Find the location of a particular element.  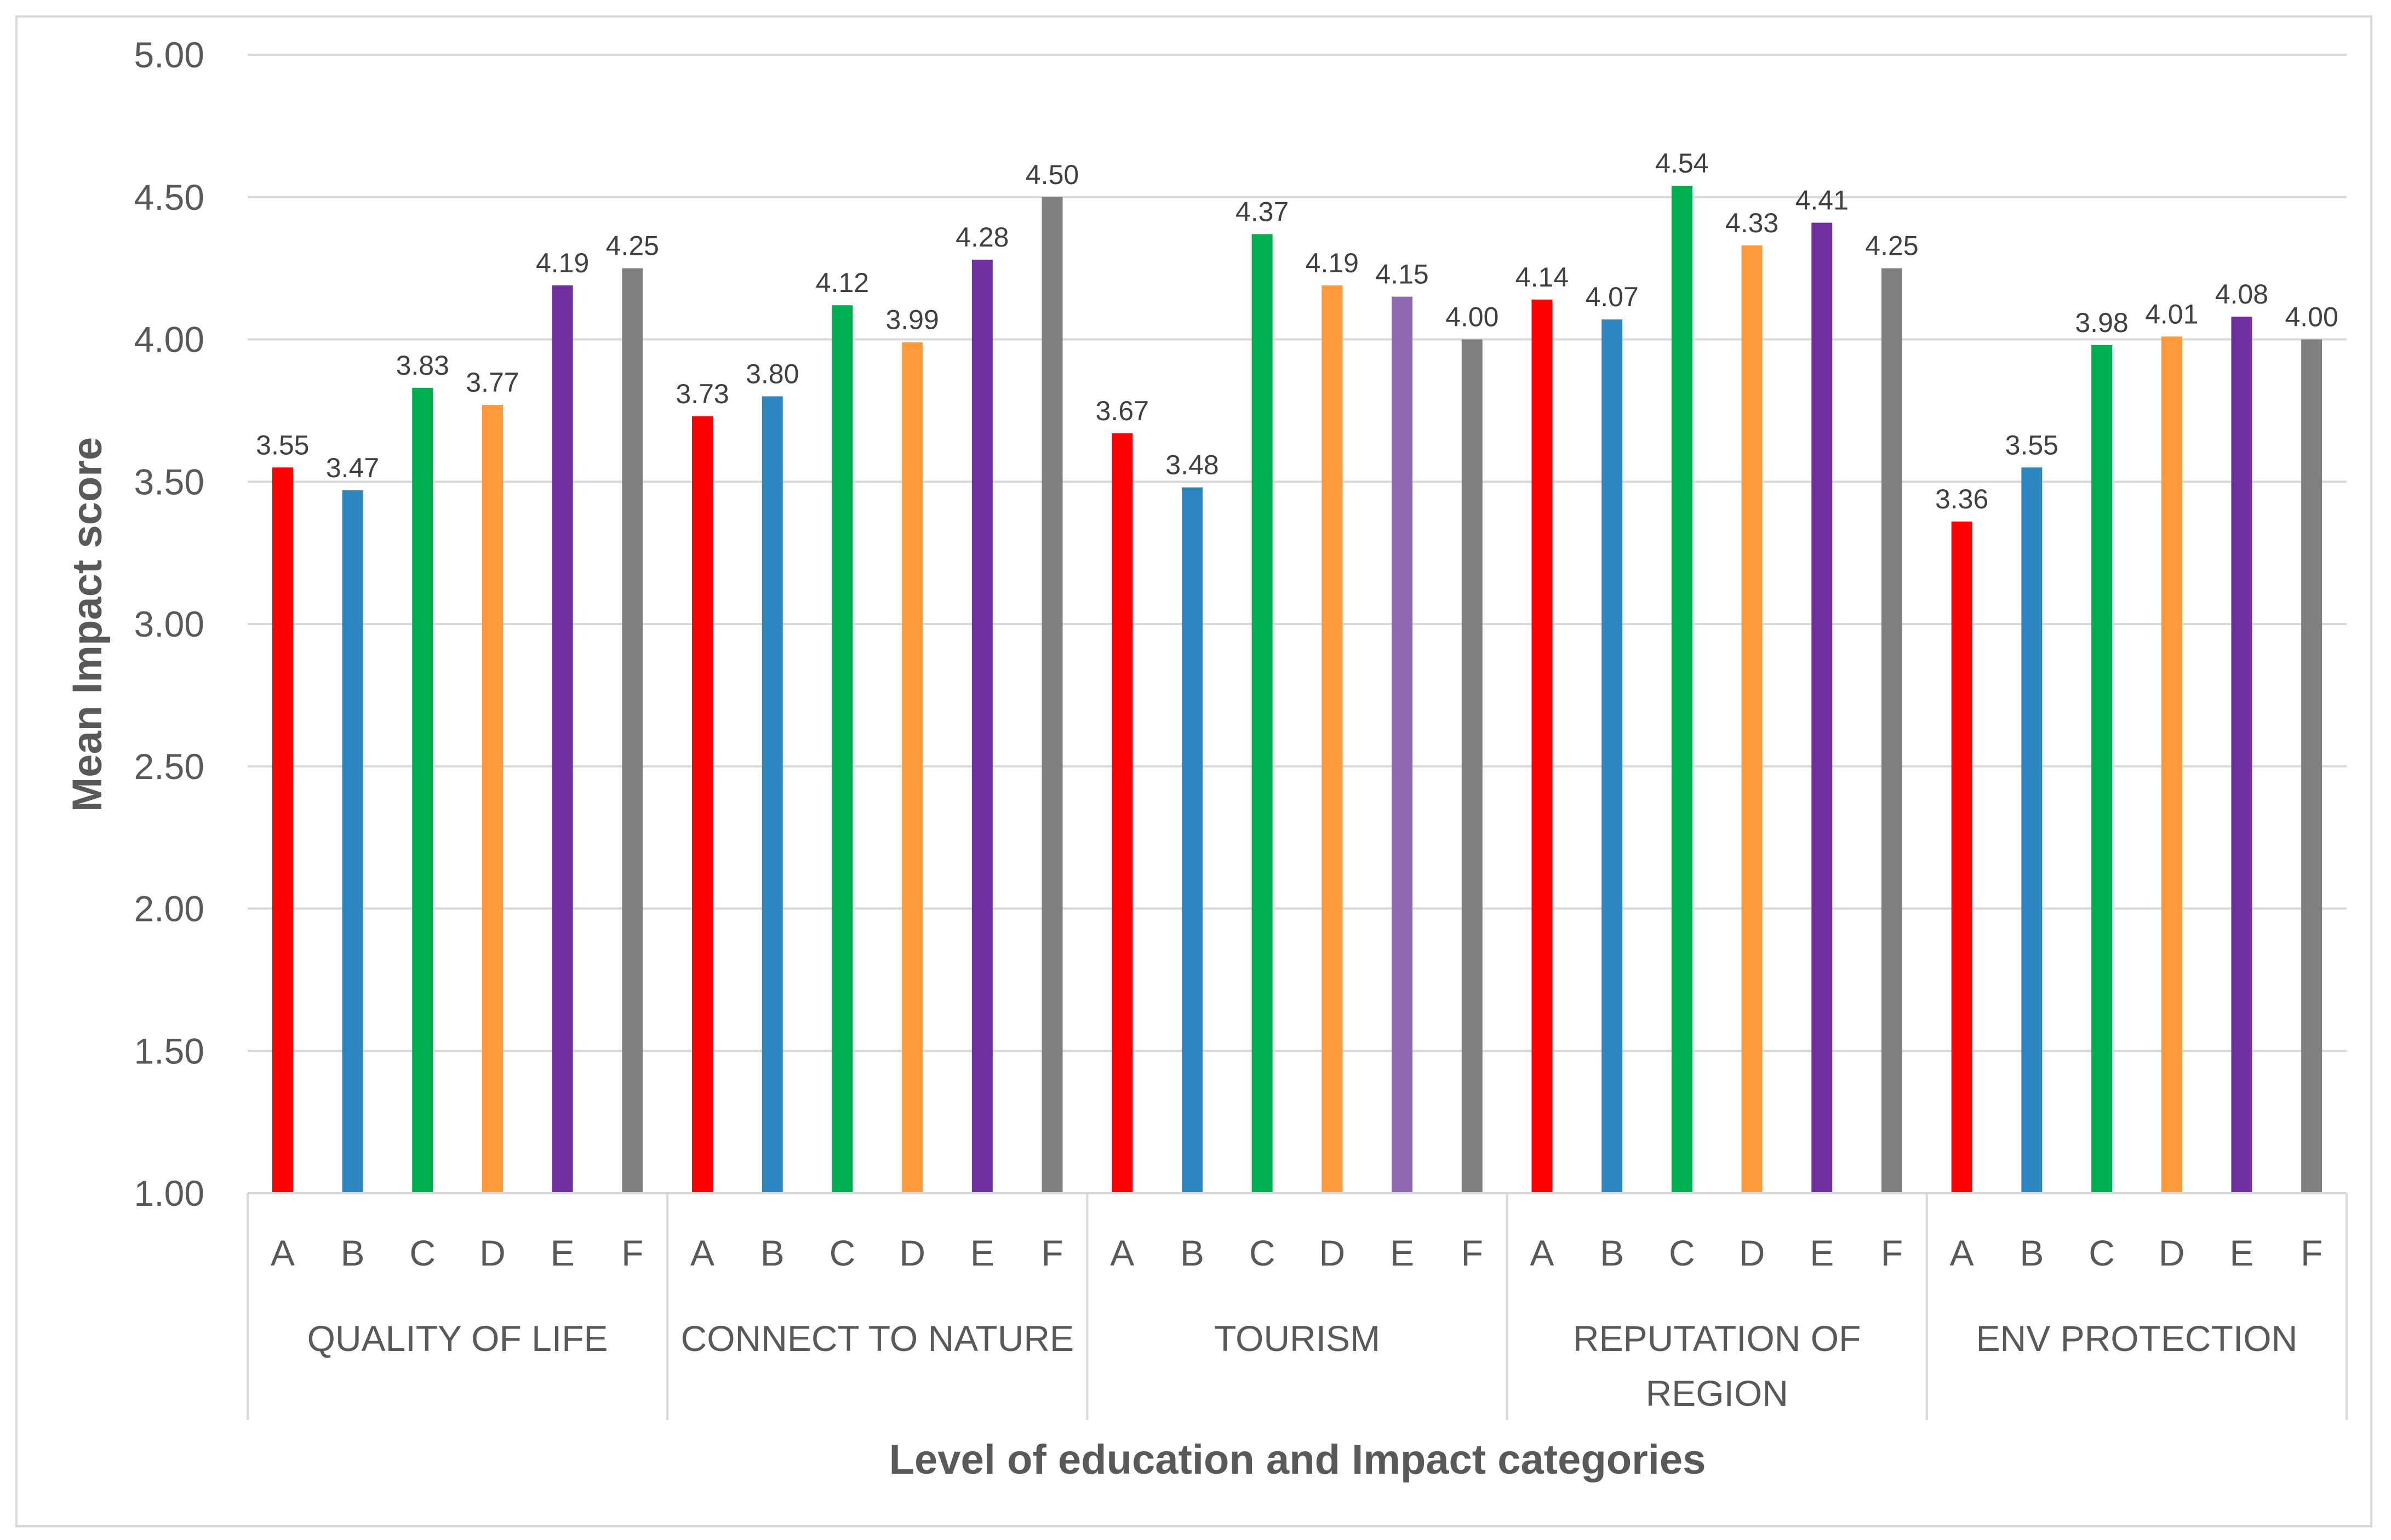

data-label: 3.80 is located at coordinates (773, 373).